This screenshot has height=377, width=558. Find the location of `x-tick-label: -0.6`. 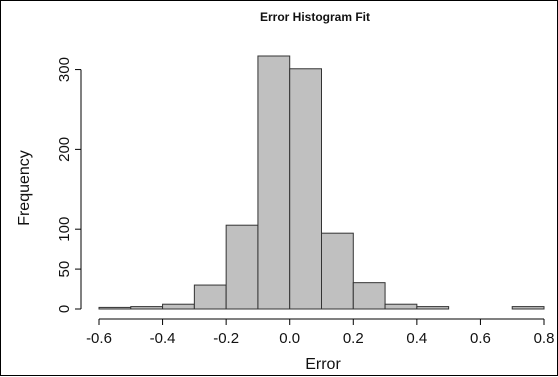

x-tick-label: -0.6 is located at coordinates (99, 338).